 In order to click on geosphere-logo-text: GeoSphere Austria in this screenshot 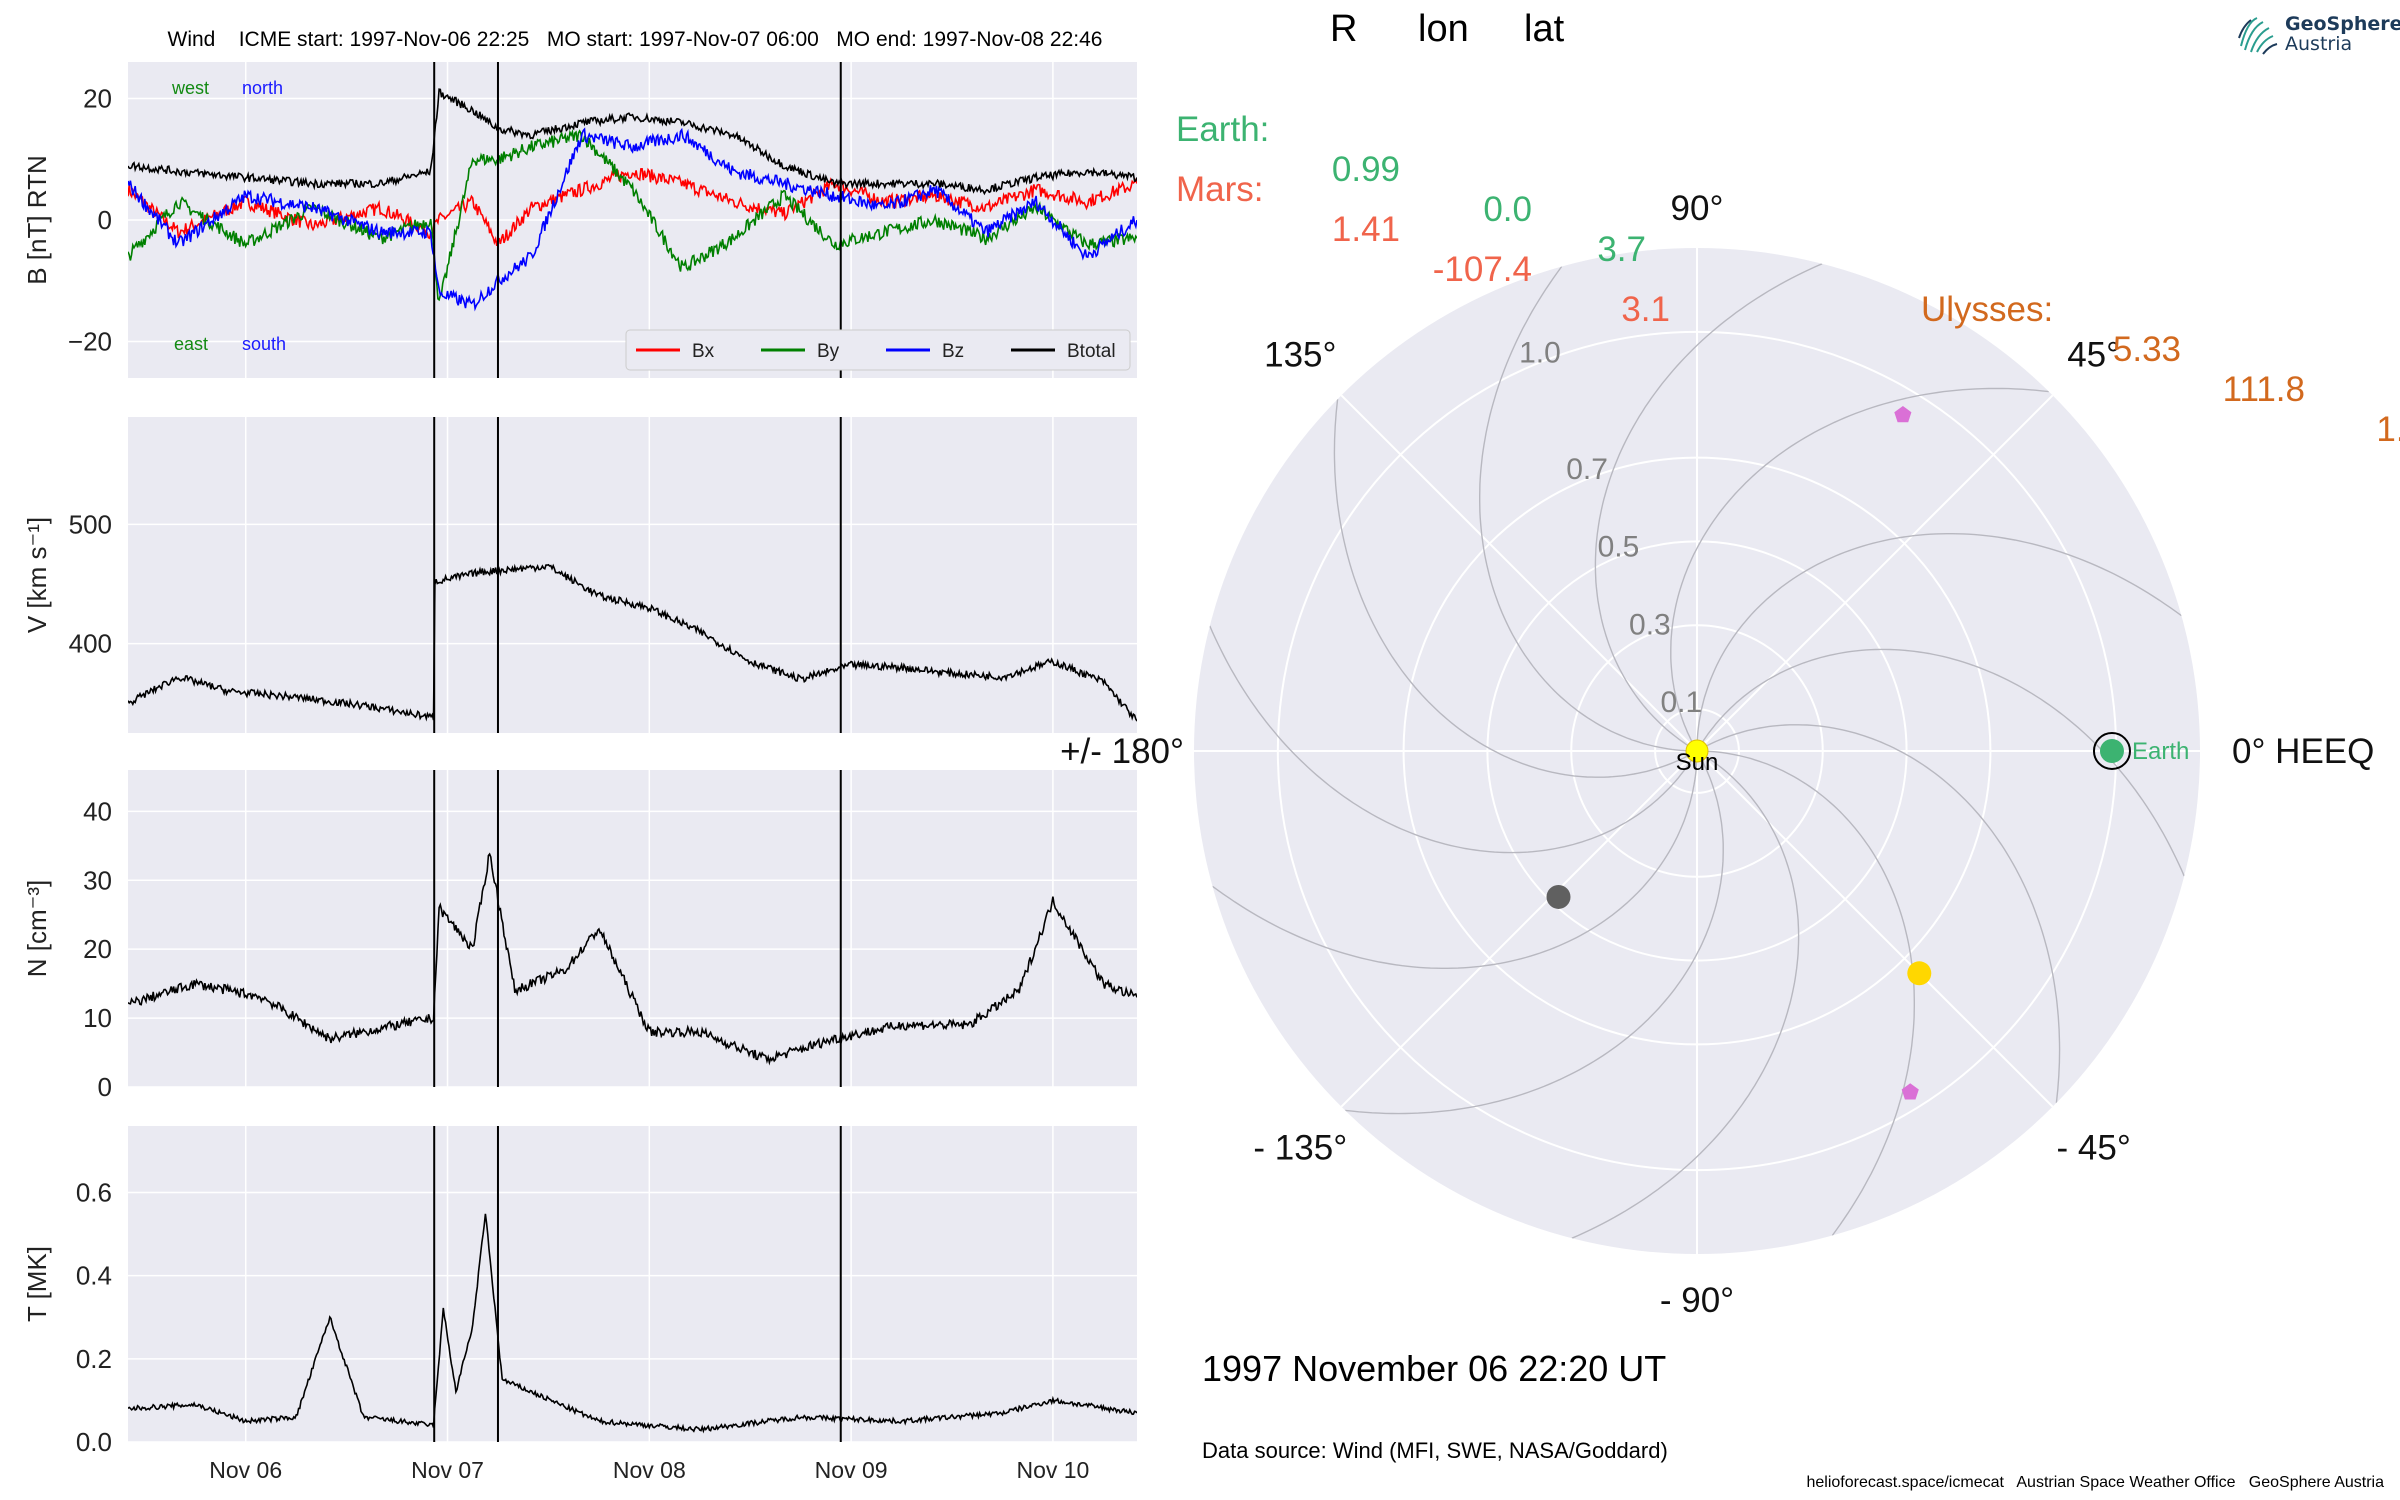, I will do `click(2342, 34)`.